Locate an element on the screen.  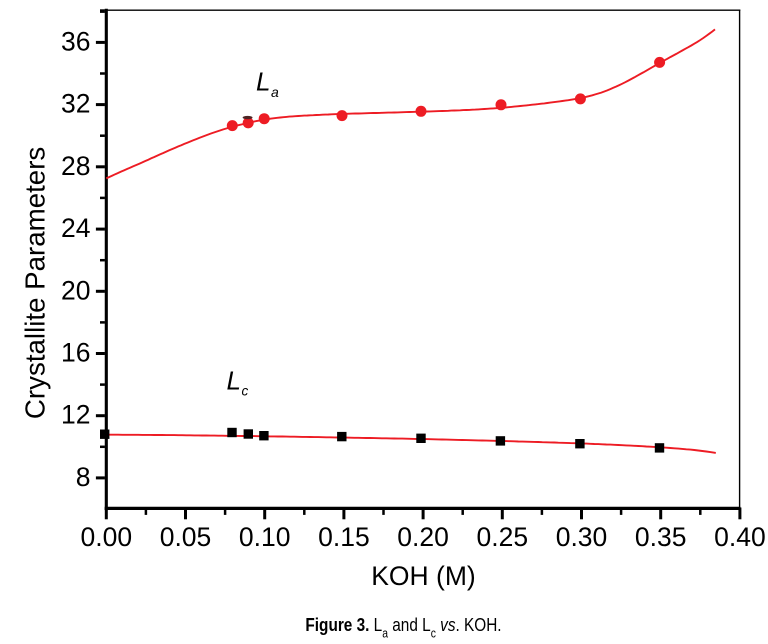
svg-text: 0.25 is located at coordinates (503, 537).